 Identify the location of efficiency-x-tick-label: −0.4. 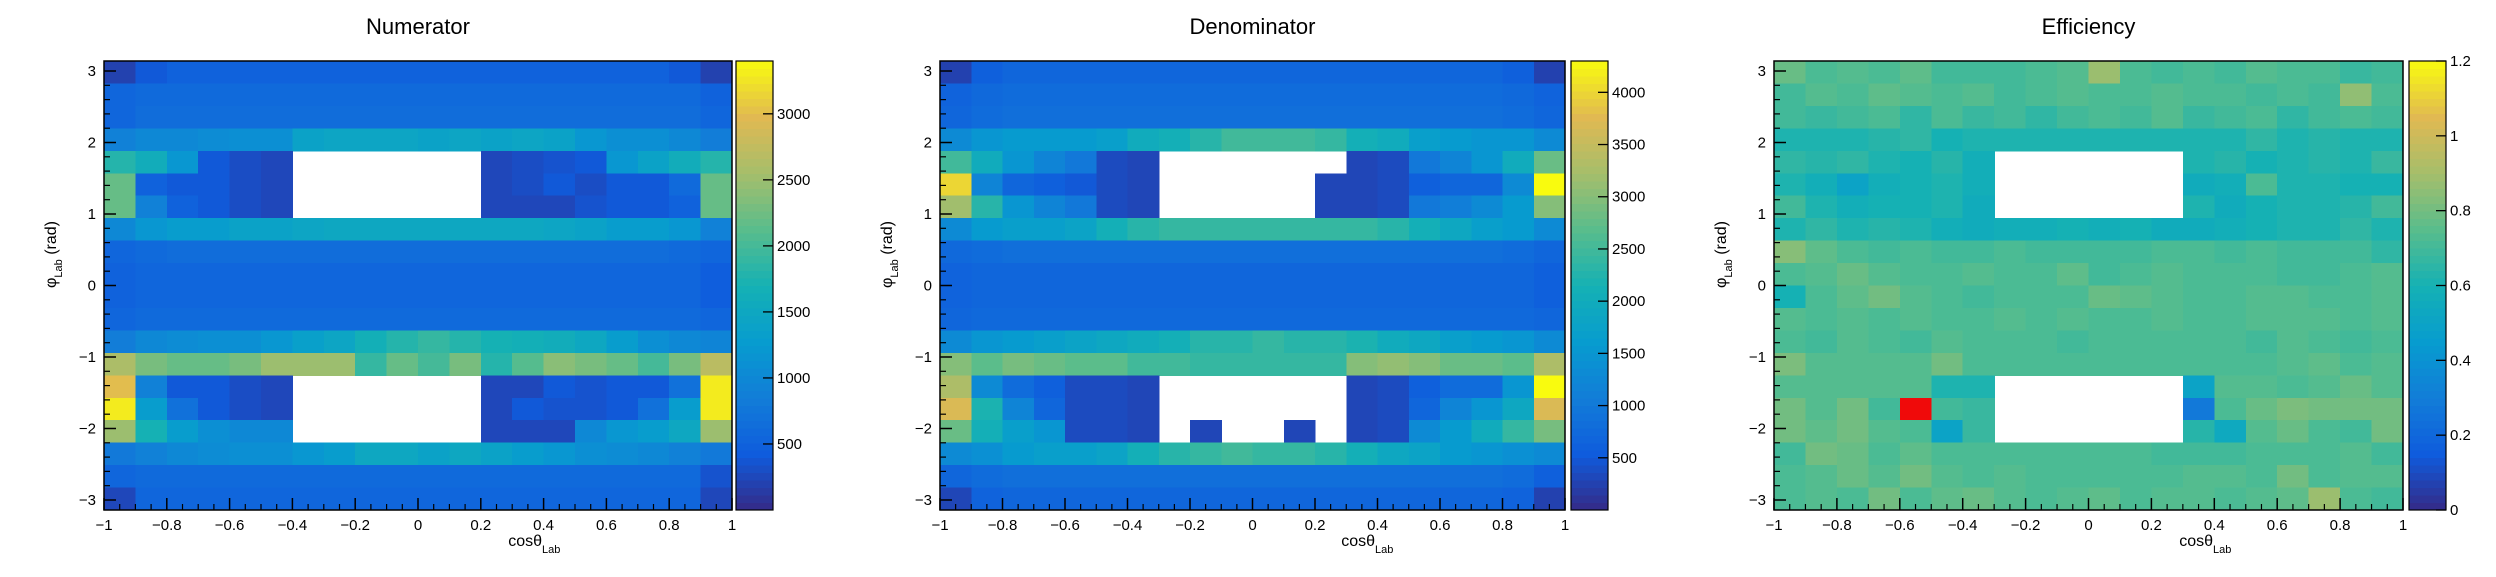
(1963, 525).